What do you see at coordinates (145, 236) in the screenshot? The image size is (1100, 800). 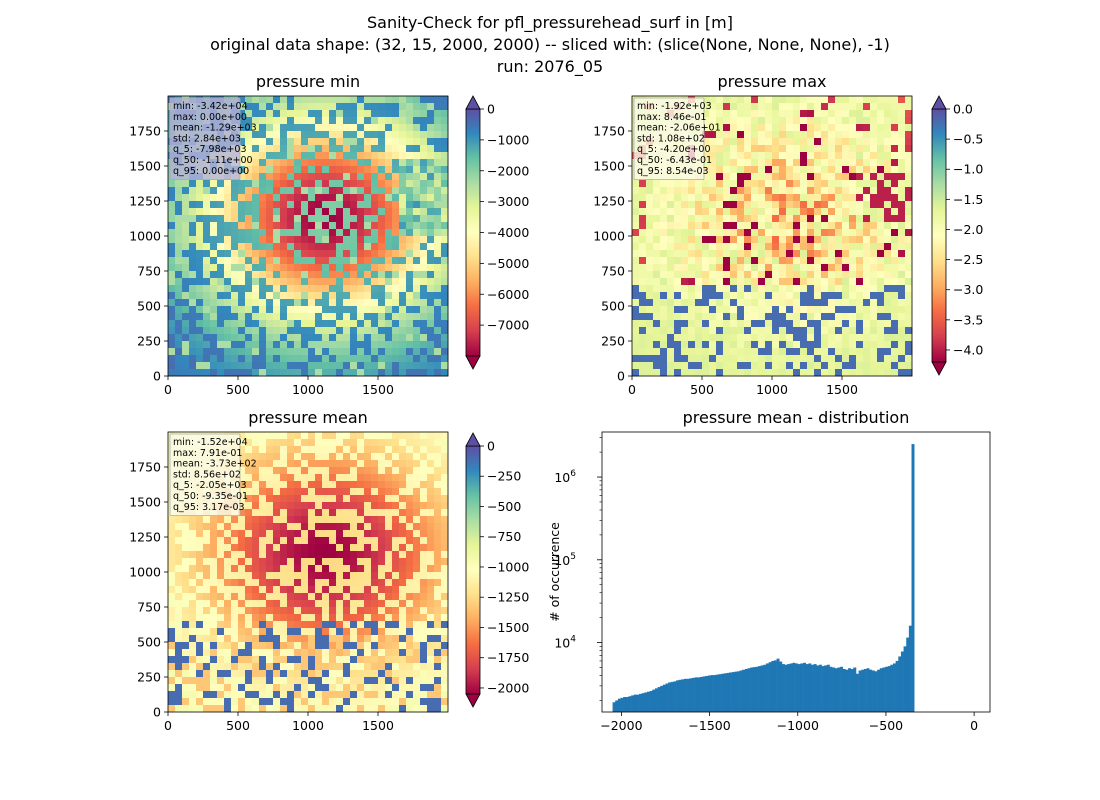 I see `y-tick-label: 1000` at bounding box center [145, 236].